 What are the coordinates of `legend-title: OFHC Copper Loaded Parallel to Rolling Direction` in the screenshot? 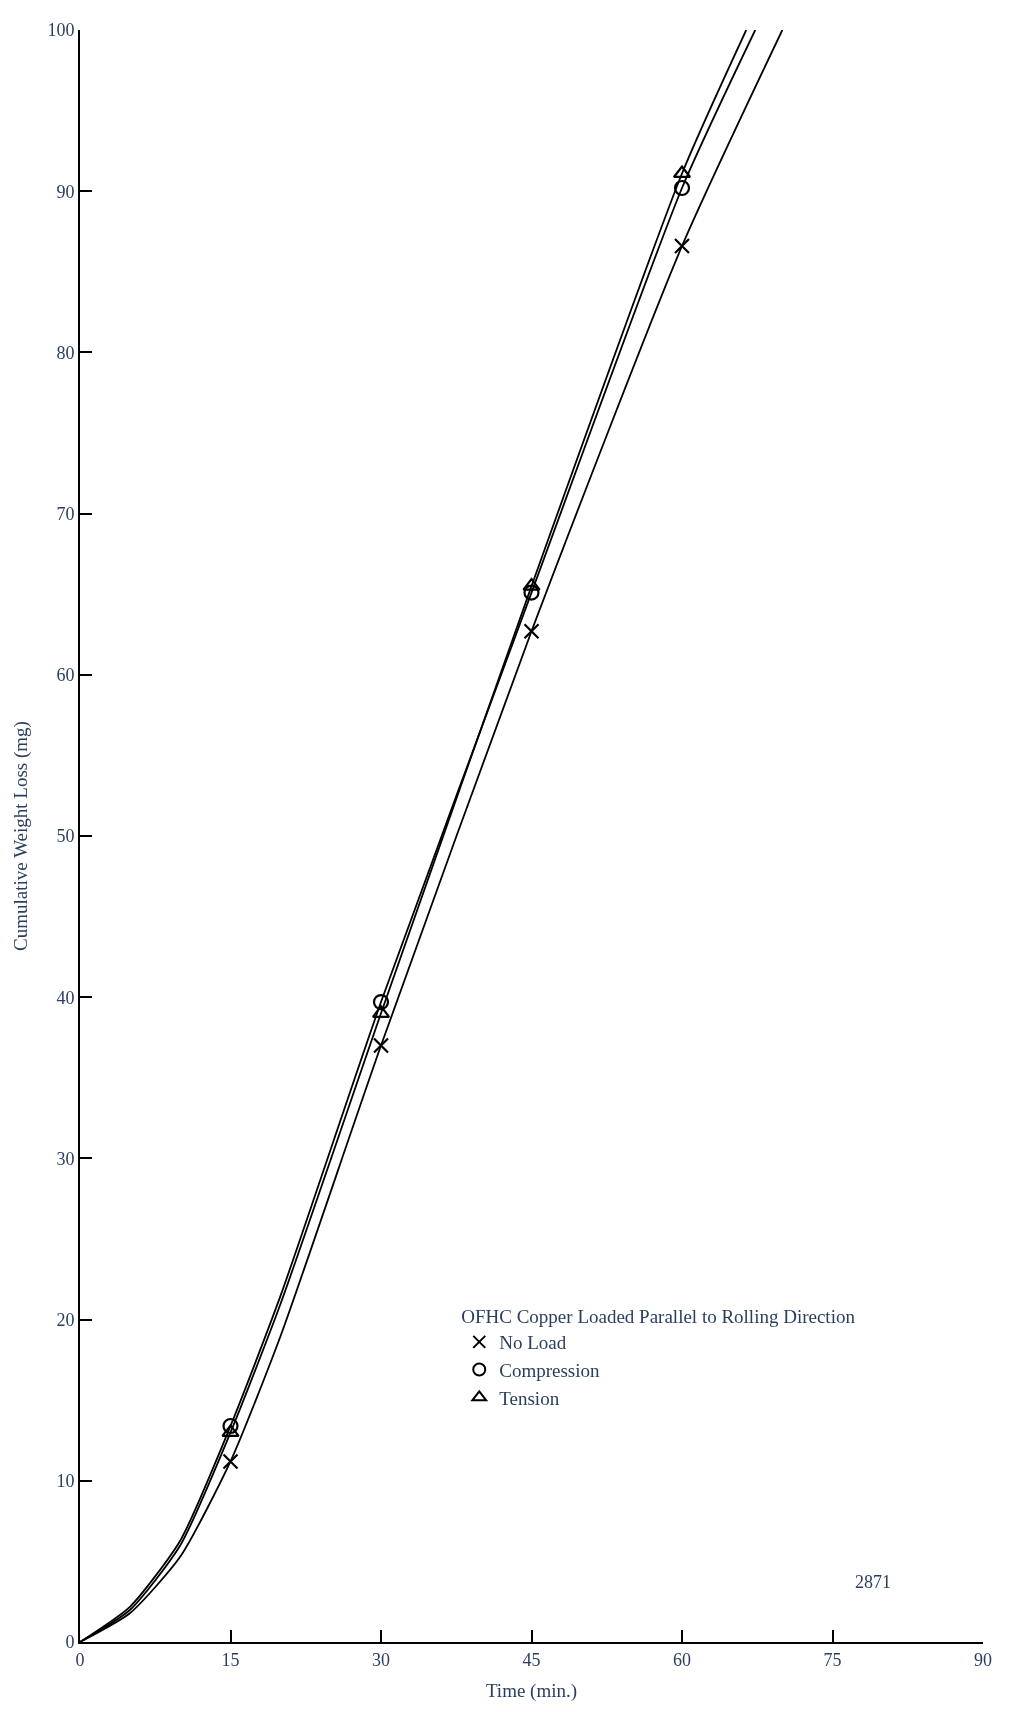 It's located at (658, 1317).